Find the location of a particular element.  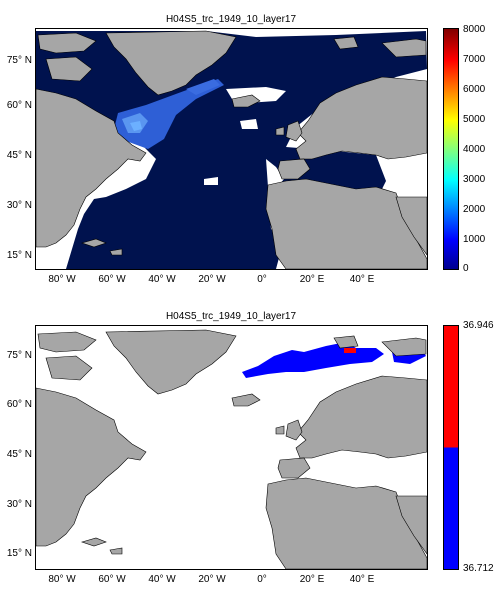

colorbar-tick: 4000 is located at coordinates (474, 149).